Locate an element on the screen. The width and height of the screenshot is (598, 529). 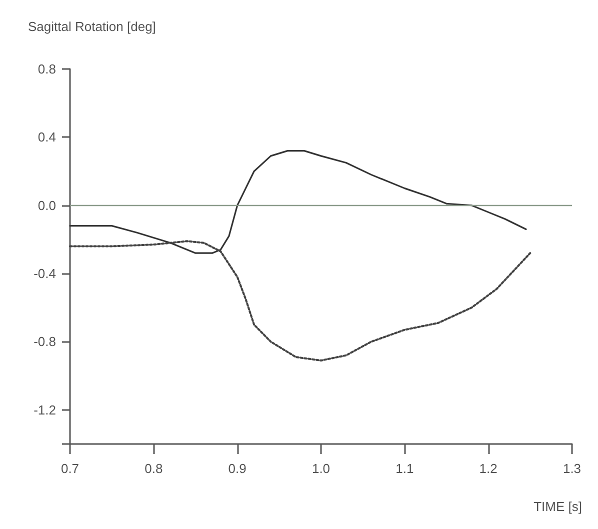
y-axis-title: Sagittal Rotation [deg] is located at coordinates (92, 26).